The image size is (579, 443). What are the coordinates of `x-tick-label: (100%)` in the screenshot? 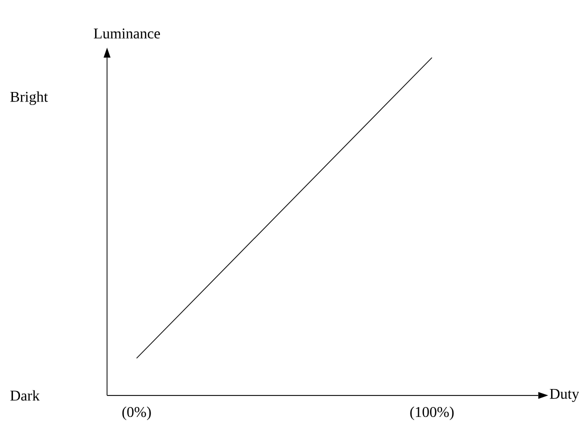 It's located at (432, 413).